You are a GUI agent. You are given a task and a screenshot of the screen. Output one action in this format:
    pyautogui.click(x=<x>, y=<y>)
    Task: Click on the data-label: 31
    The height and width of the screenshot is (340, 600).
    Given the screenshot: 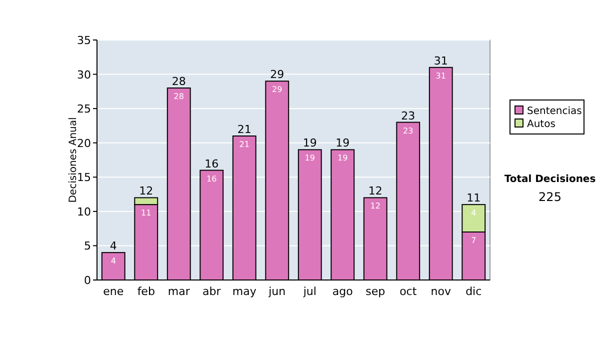 What is the action you would take?
    pyautogui.click(x=441, y=75)
    